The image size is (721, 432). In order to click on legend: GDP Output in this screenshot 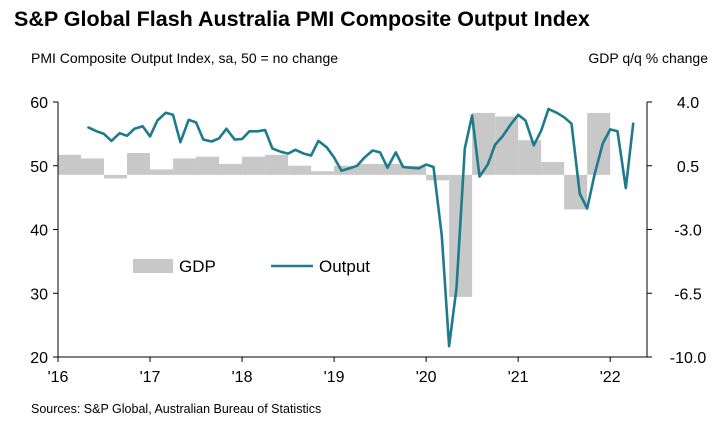, I will do `click(251, 266)`.